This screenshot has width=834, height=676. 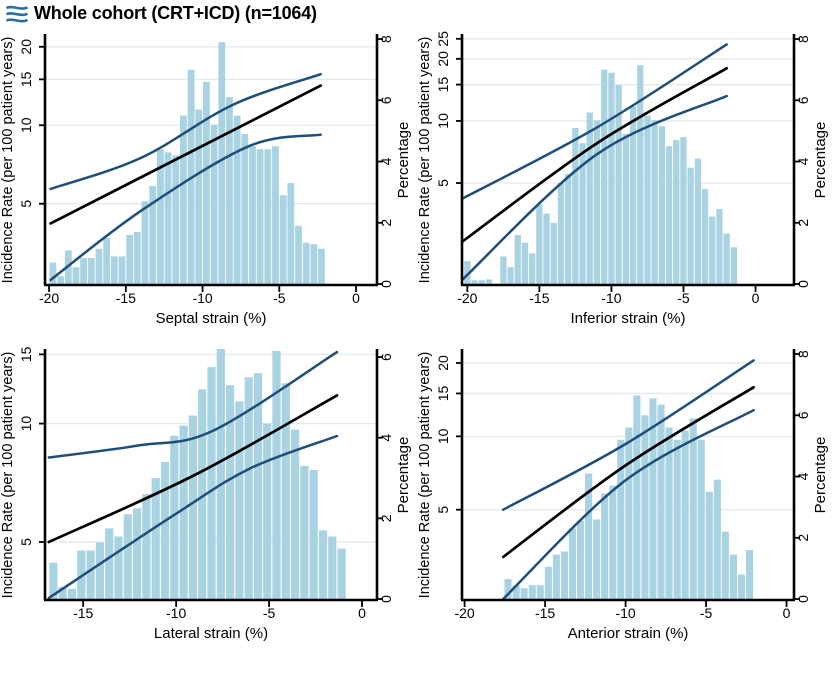 I want to click on figure-title-bar: Whole cohort (CRT+ICD) (n=1064), so click(x=161, y=13).